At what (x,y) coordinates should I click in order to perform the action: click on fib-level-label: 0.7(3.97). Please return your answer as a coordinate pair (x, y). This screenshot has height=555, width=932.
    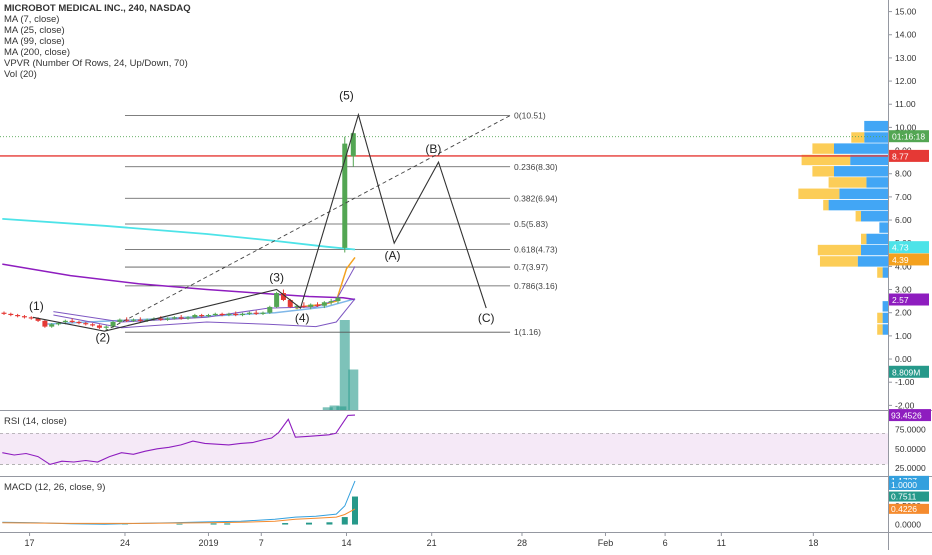
    Looking at the image, I should click on (531, 267).